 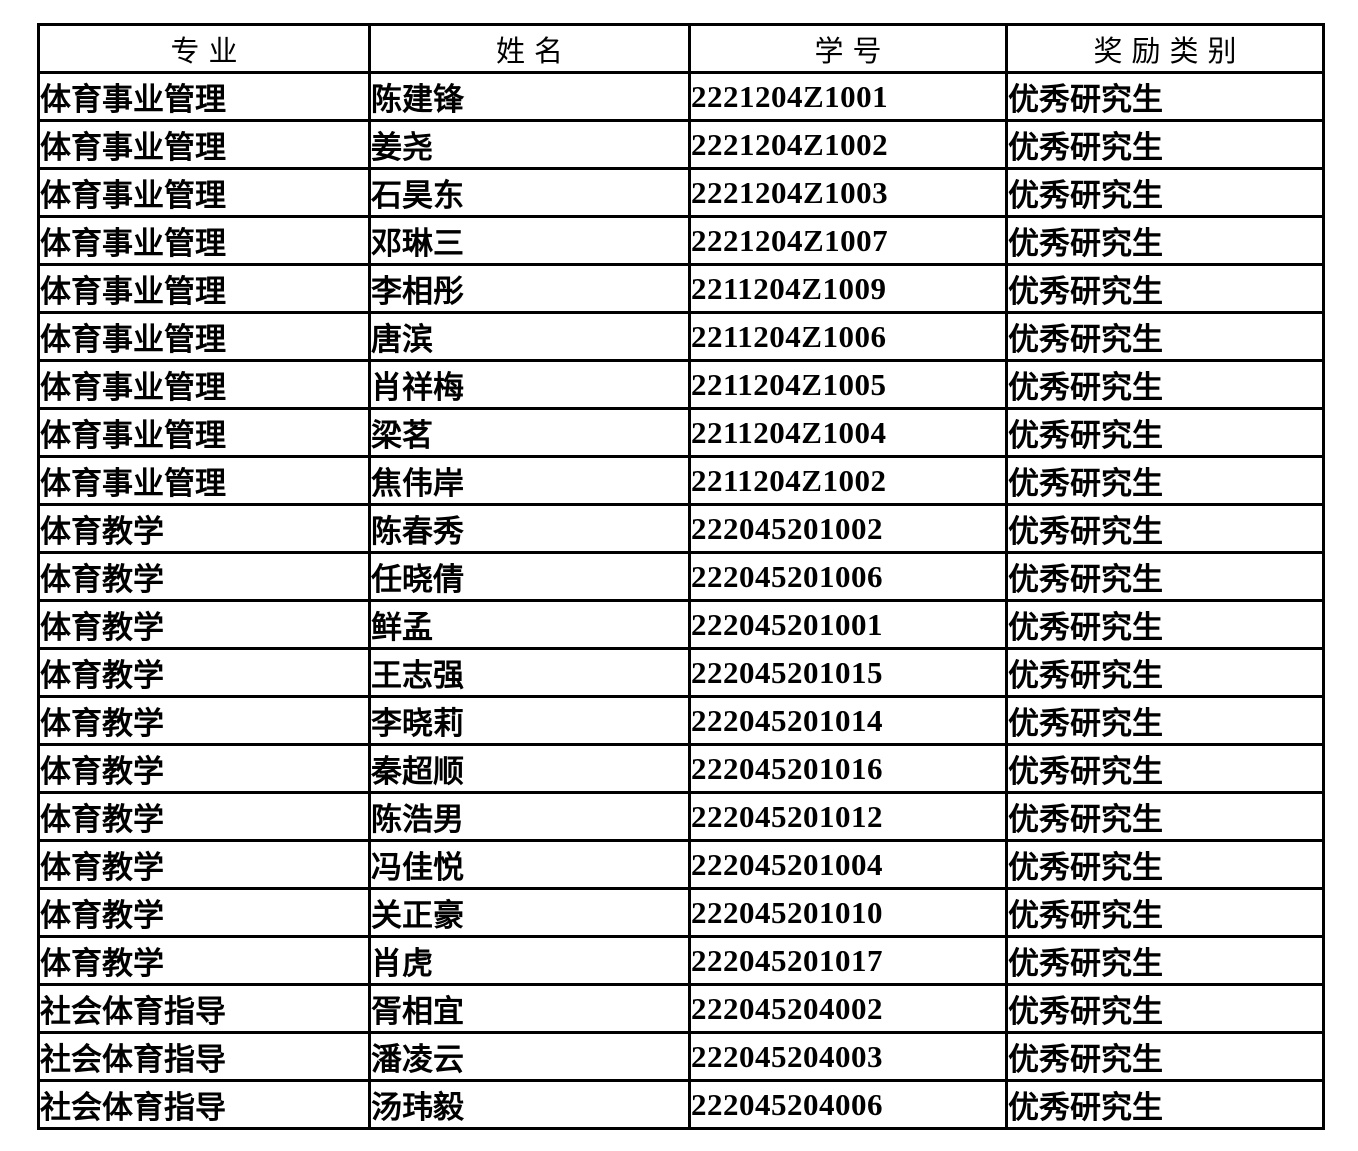 I want to click on cell-student-id: 222045201014, so click(x=848, y=720).